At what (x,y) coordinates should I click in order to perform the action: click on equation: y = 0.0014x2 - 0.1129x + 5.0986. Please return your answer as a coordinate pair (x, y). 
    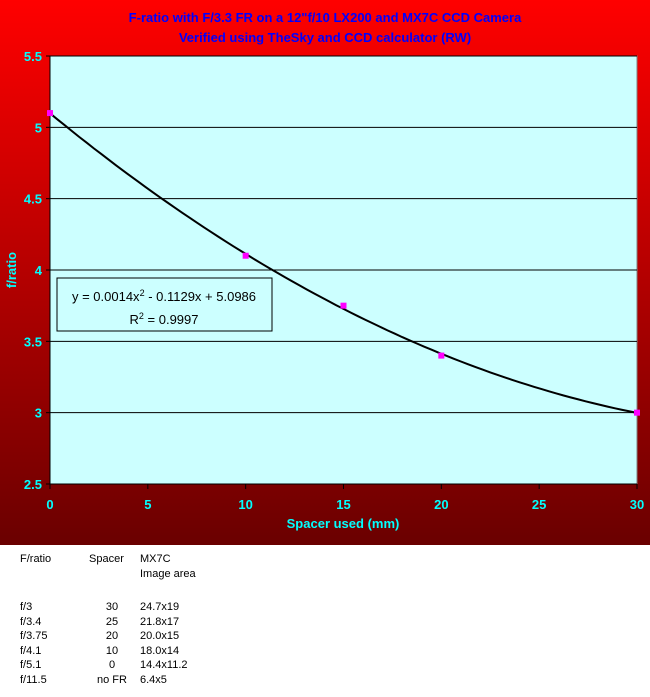
    Looking at the image, I should click on (164, 296).